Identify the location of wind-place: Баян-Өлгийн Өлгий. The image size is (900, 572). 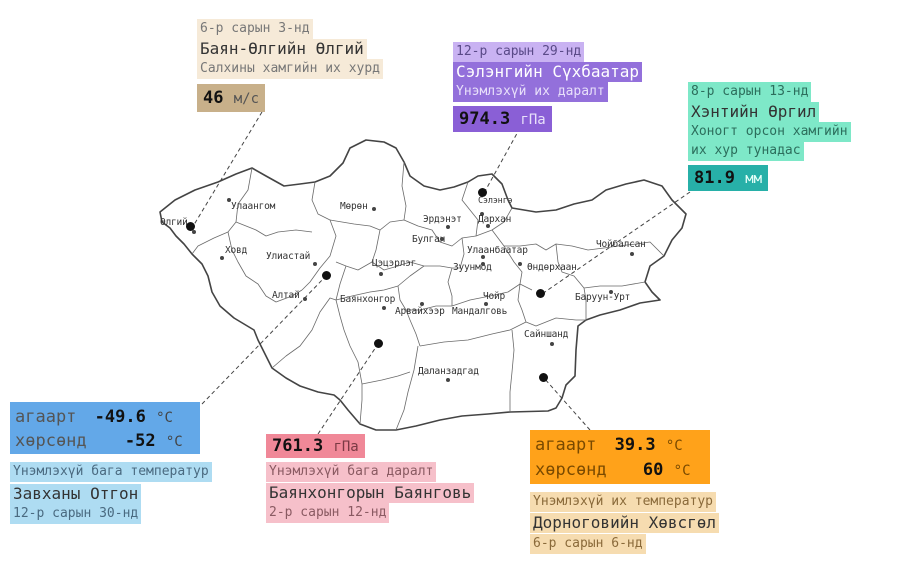
(282, 49).